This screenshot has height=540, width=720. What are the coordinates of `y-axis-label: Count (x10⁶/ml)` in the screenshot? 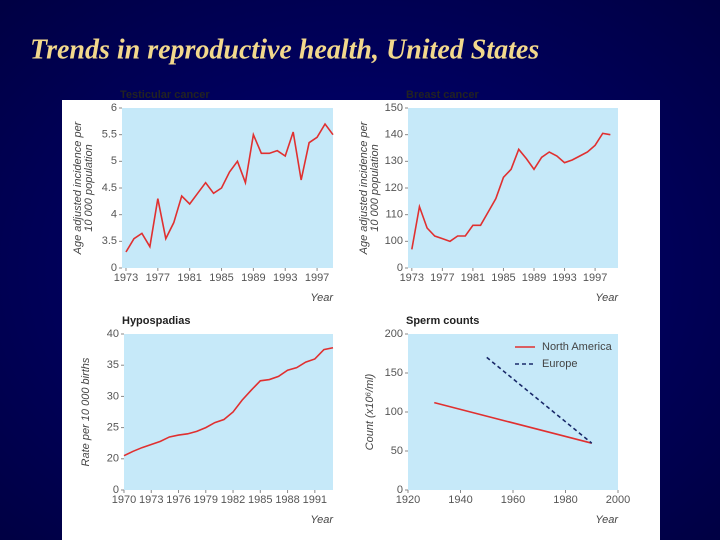 It's located at (370, 411).